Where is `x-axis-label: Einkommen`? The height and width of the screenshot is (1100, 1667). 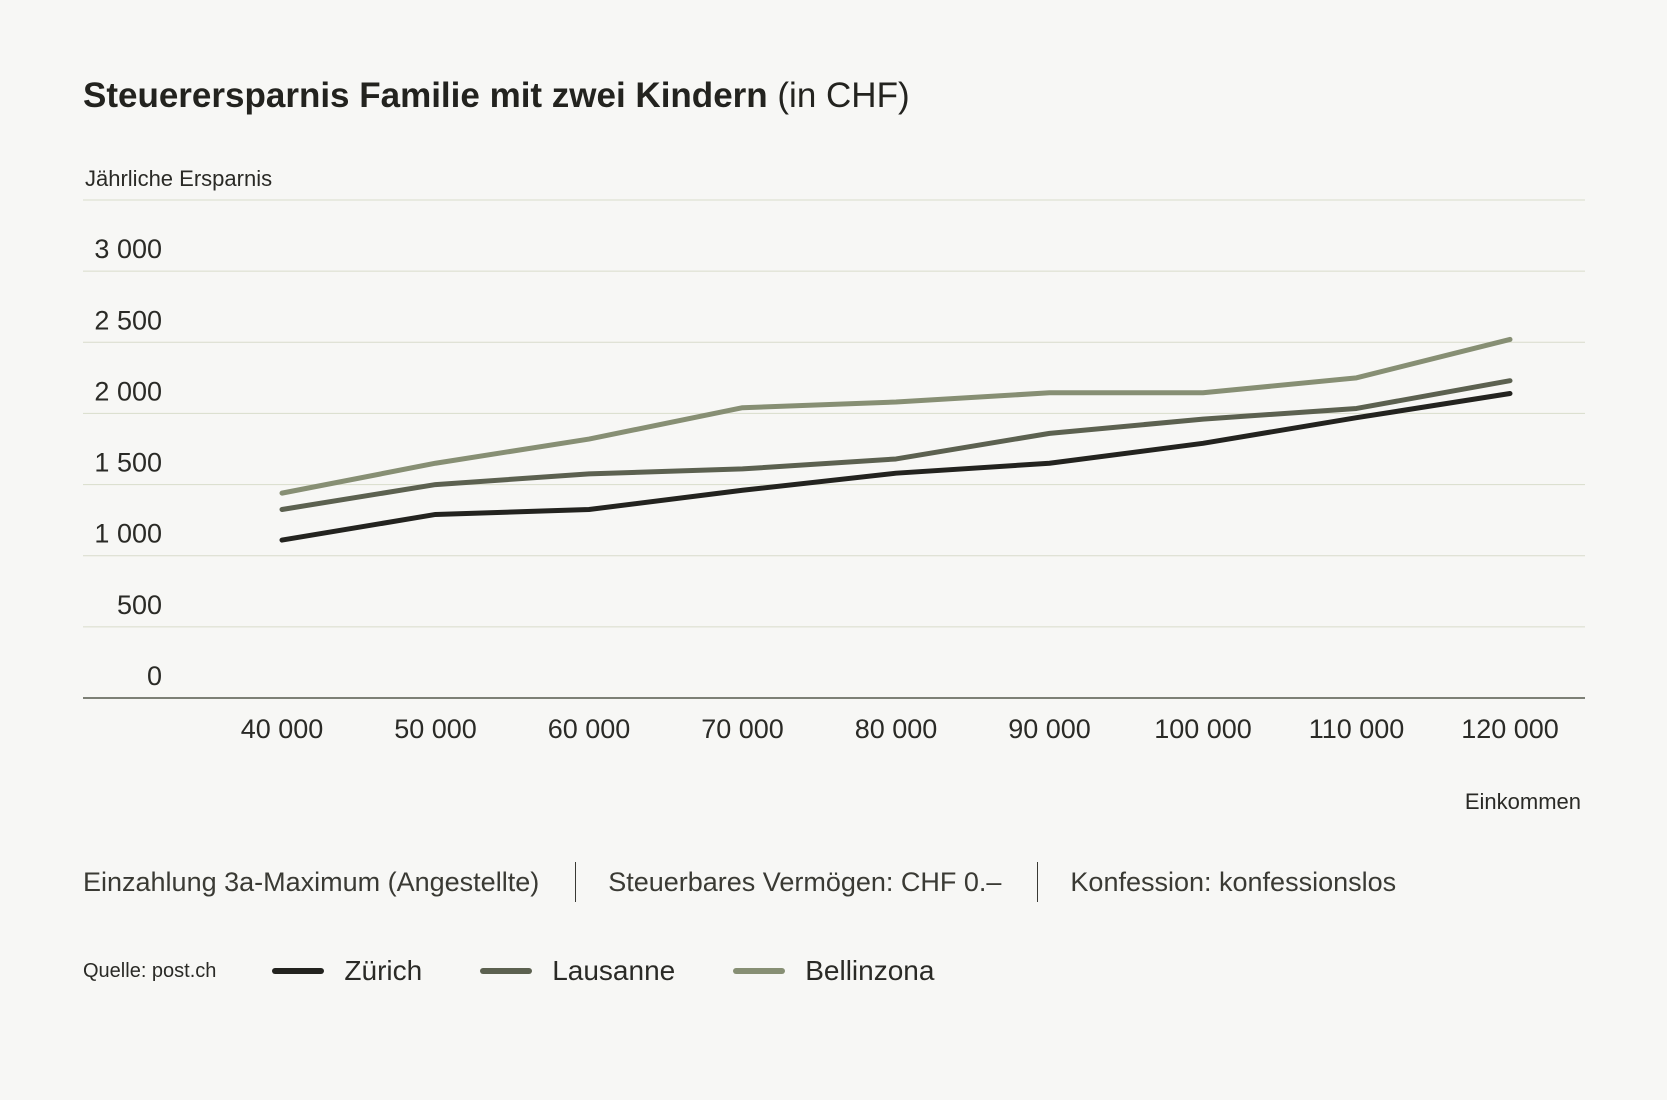 x-axis-label: Einkommen is located at coordinates (1523, 801).